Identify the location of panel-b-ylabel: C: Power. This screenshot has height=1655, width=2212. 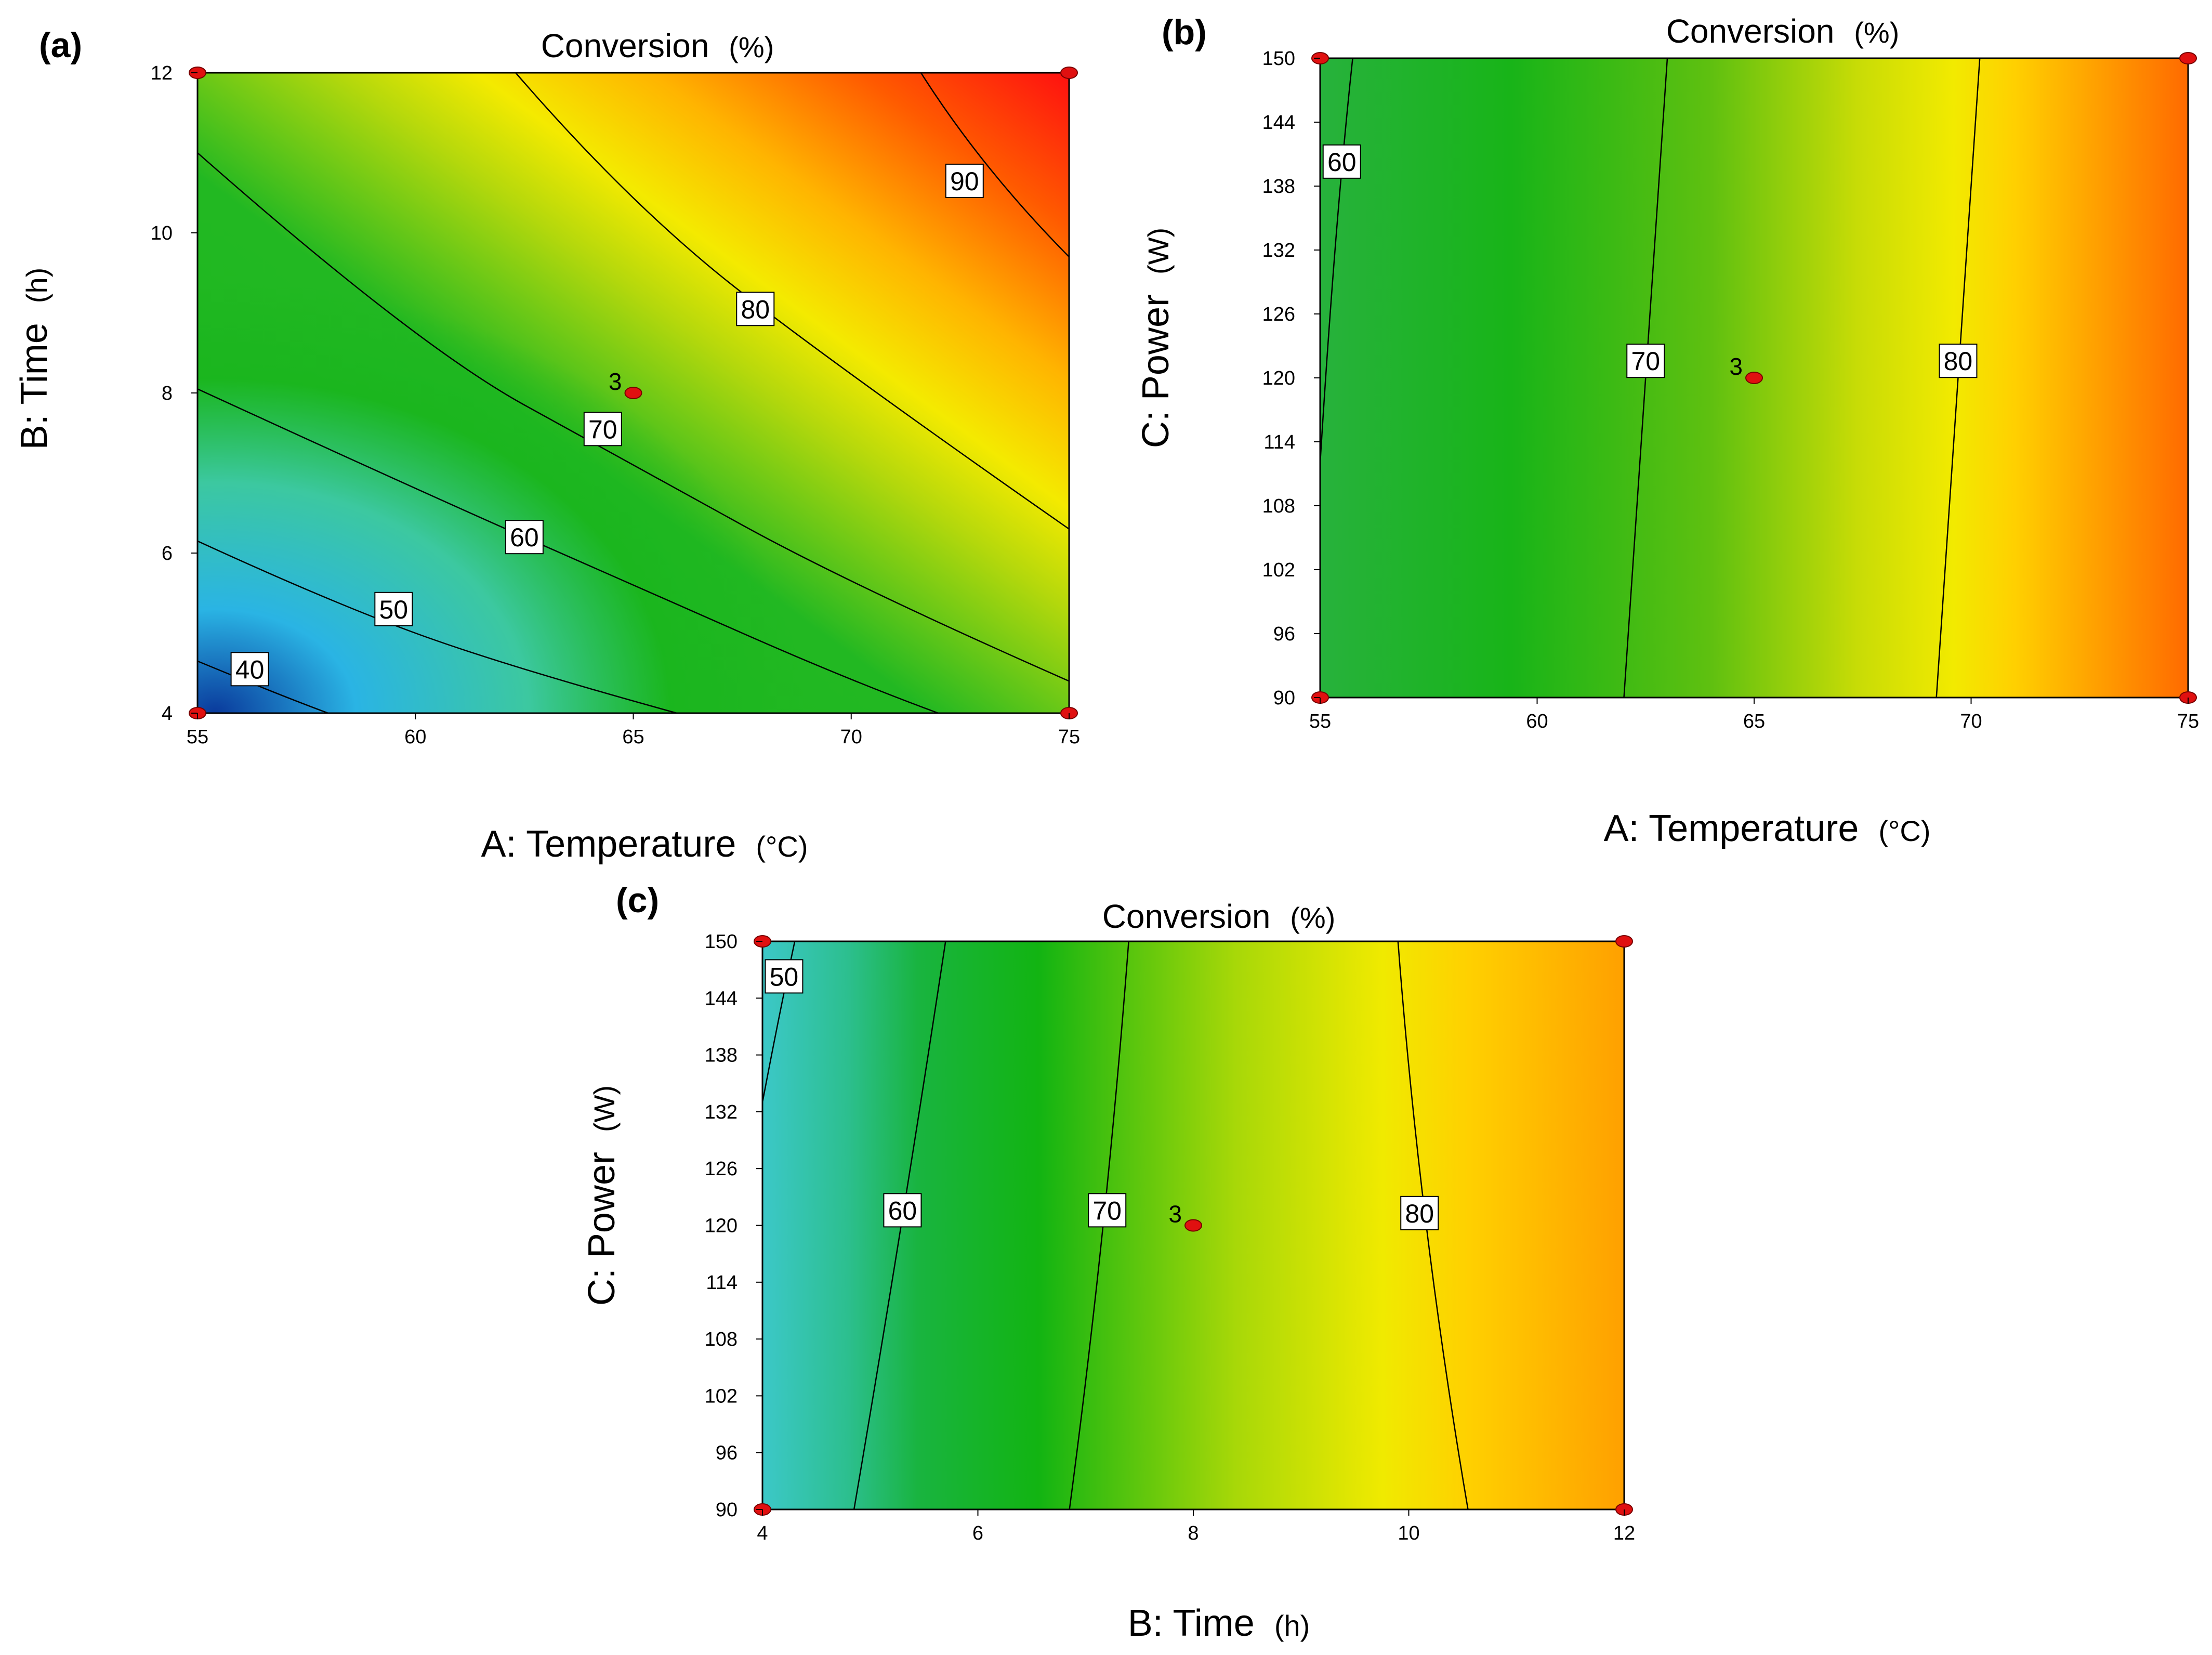
(1156, 371).